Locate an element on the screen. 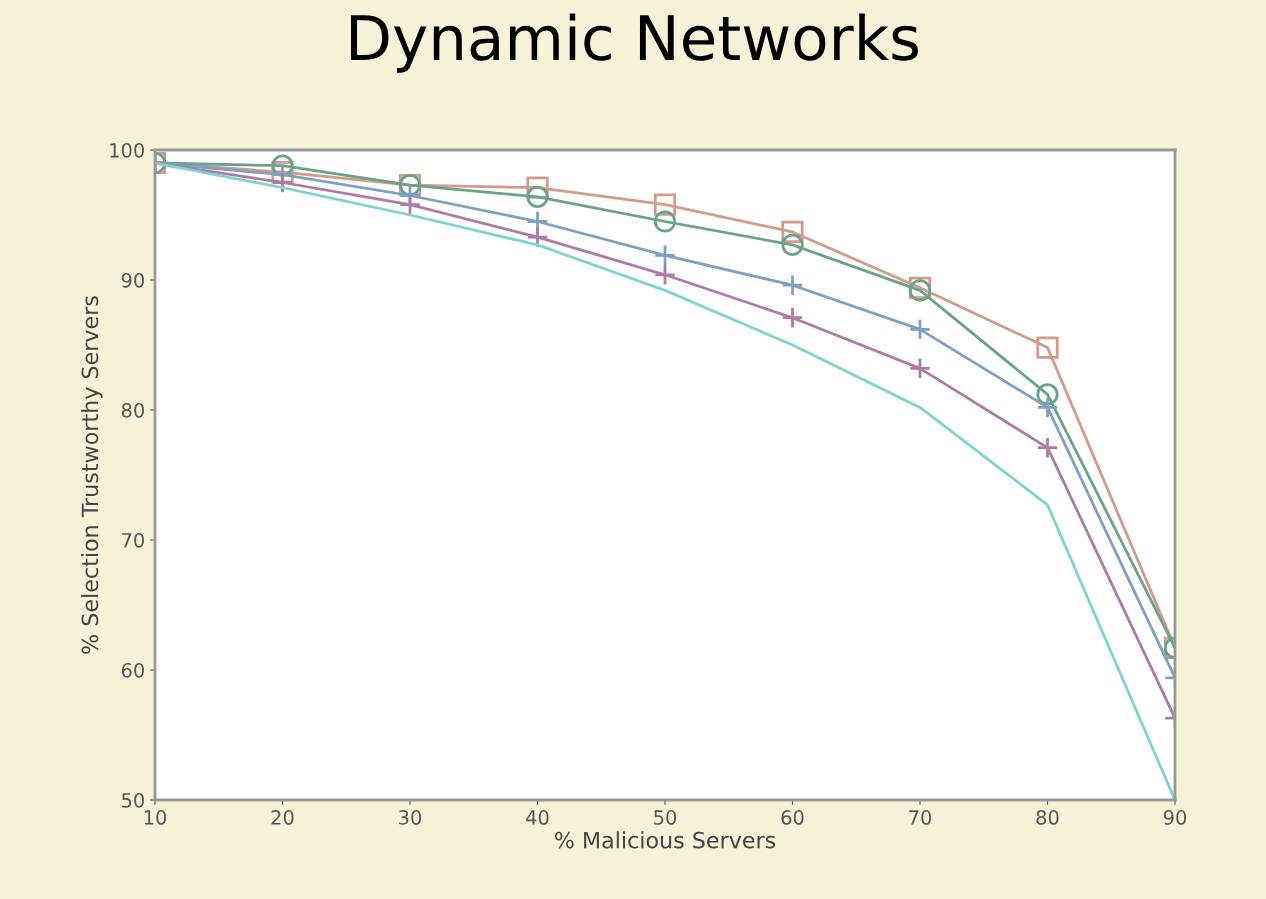 This screenshot has width=1266, height=899. y-axis-title: % Selection Trustworthy Servers is located at coordinates (92, 475).